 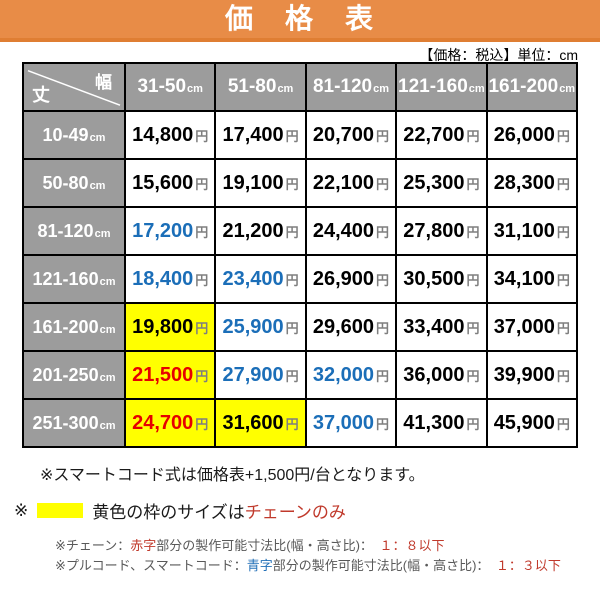 What do you see at coordinates (253, 182) in the screenshot?
I see `price-value: 19,100` at bounding box center [253, 182].